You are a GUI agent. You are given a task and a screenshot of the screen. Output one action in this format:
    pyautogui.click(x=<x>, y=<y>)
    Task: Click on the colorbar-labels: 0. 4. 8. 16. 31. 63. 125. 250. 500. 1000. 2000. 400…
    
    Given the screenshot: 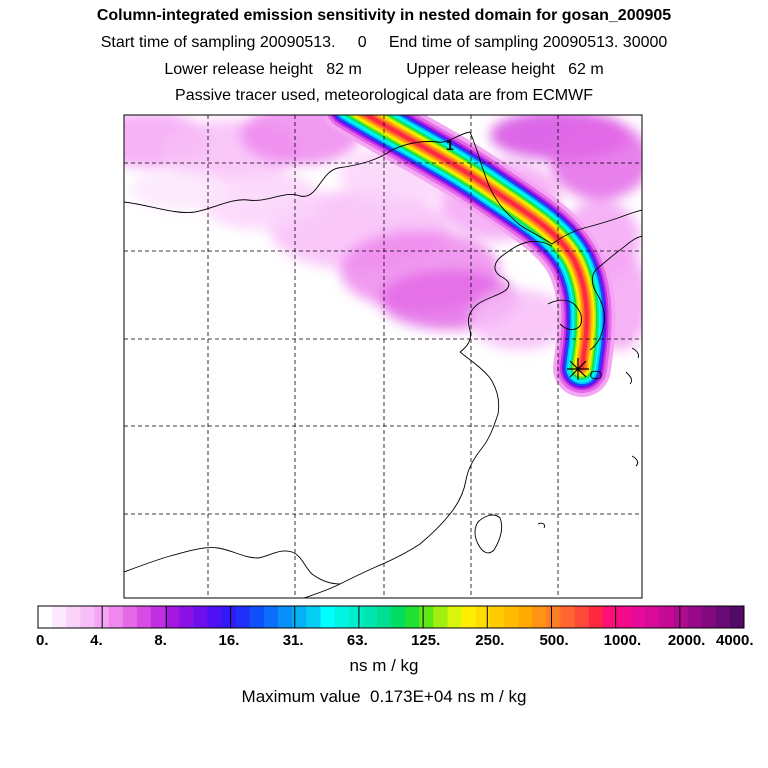 What is the action you would take?
    pyautogui.click(x=395, y=640)
    